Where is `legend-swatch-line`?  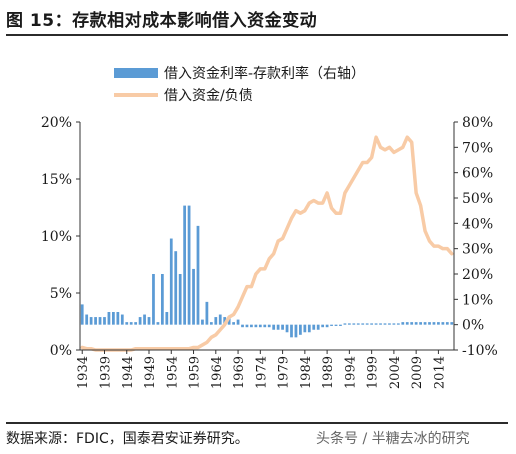 legend-swatch-line is located at coordinates (136, 95).